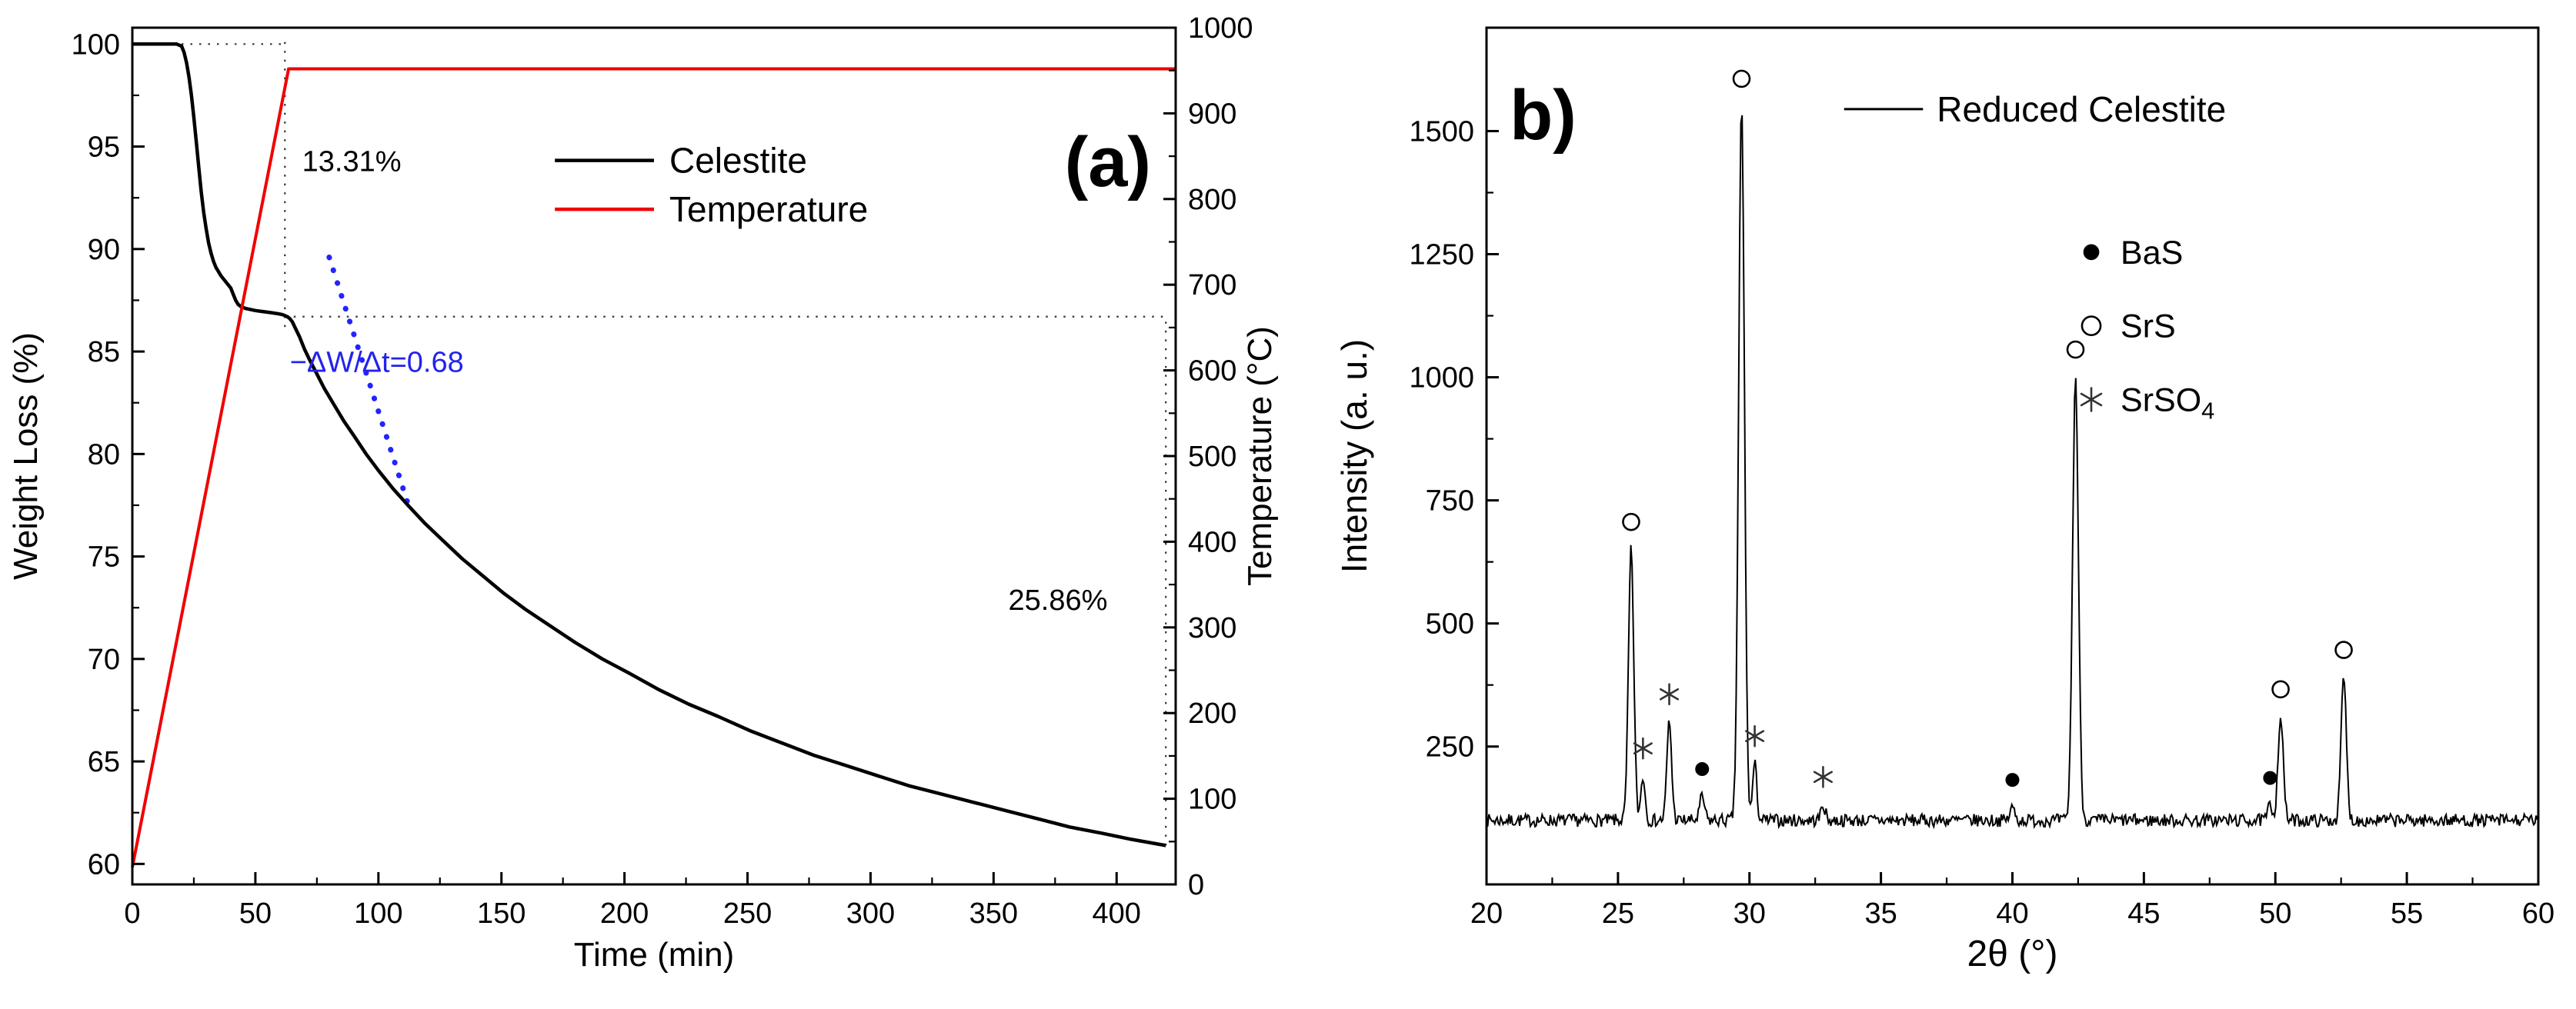 The image size is (2576, 1009). Describe the element at coordinates (1212, 800) in the screenshot. I see `y-right-tick-label: 100` at that location.